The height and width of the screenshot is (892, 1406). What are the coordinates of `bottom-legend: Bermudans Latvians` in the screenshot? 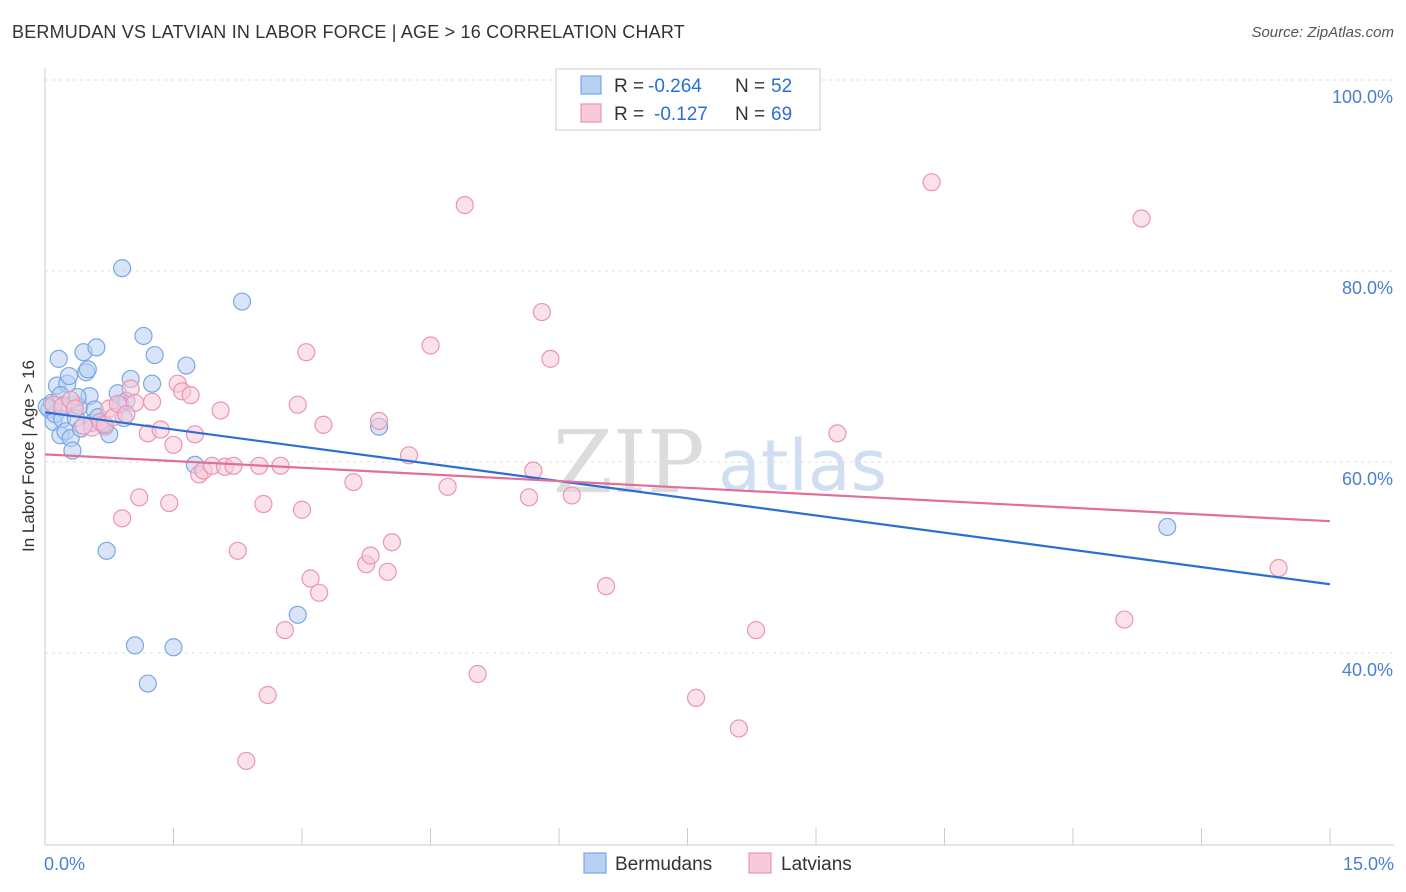 It's located at (717, 863).